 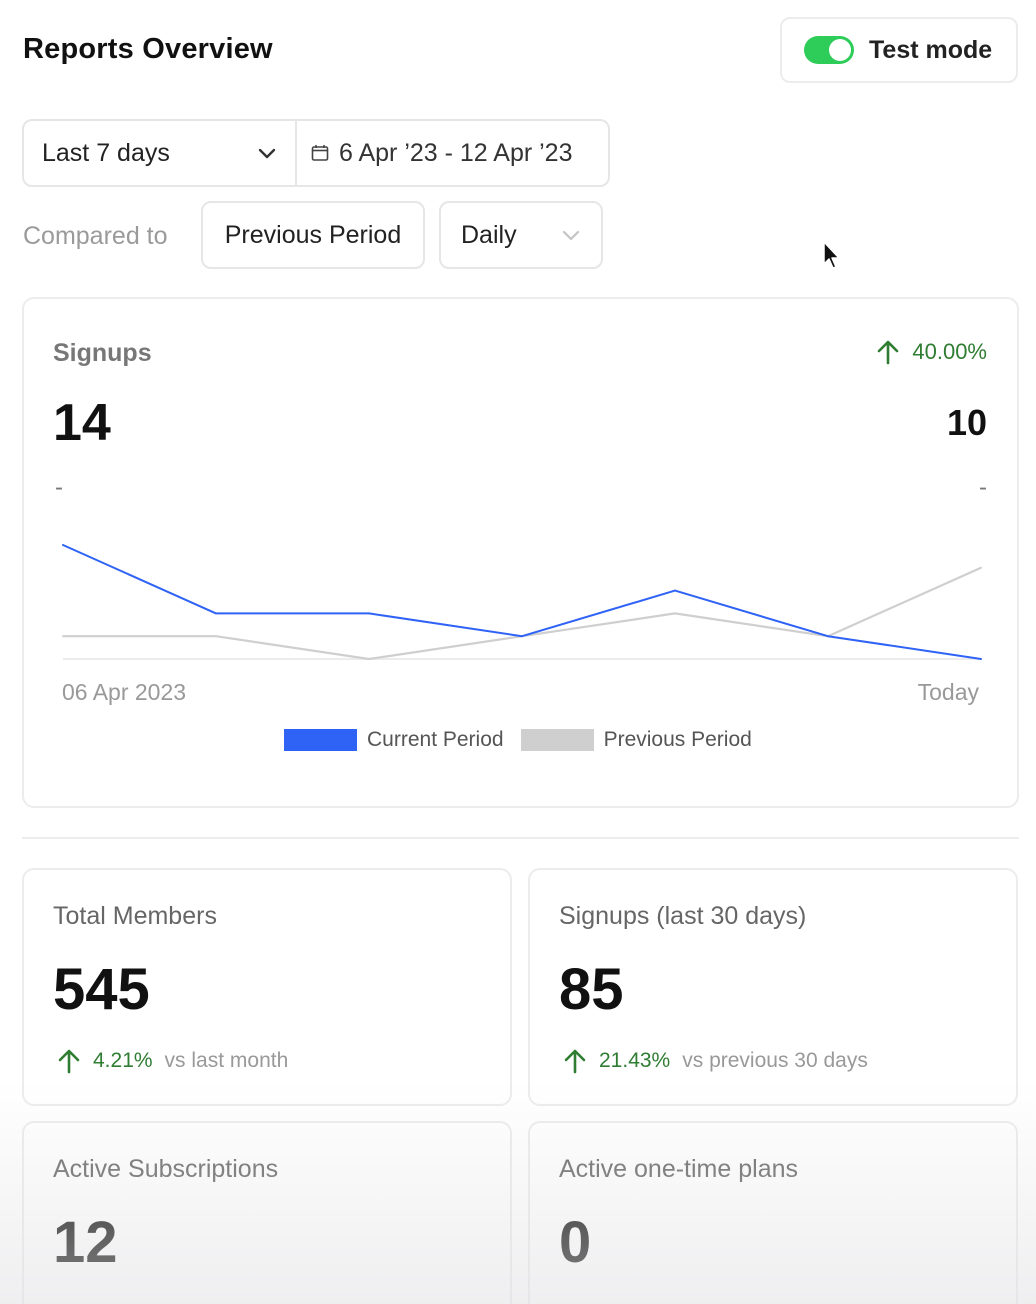 I want to click on chart-change-badge: 40.00%, so click(x=931, y=352).